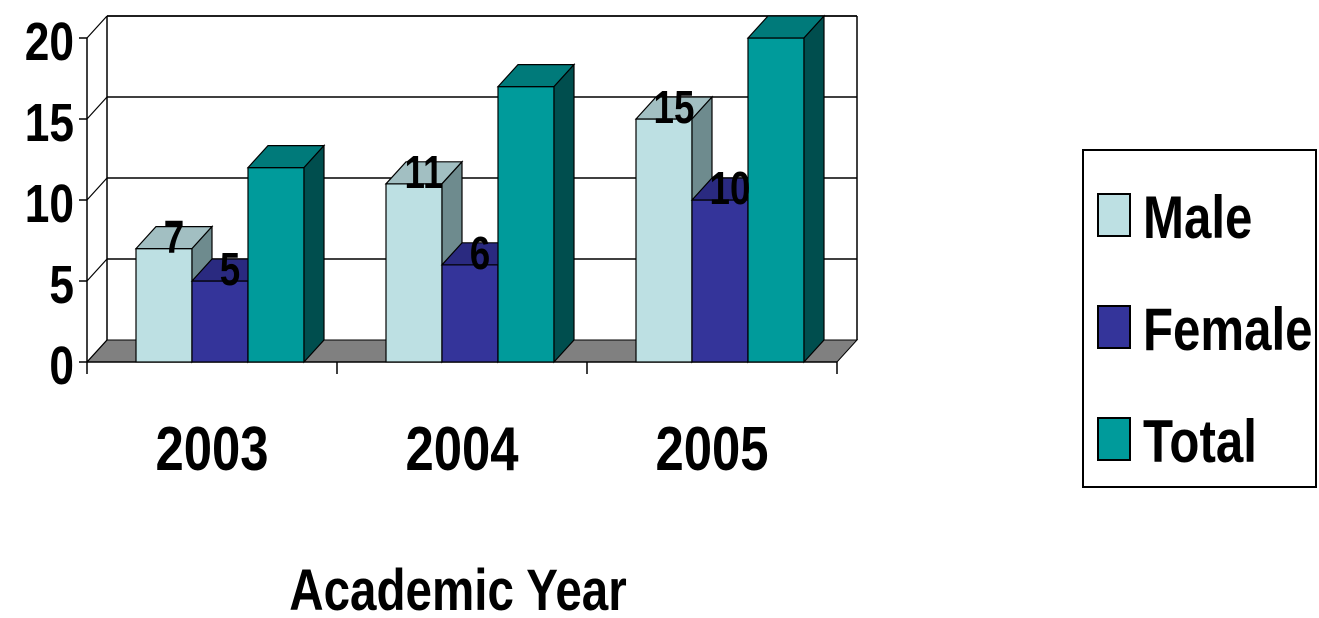 This screenshot has height=618, width=1319. I want to click on data-label: 11, so click(424, 172).